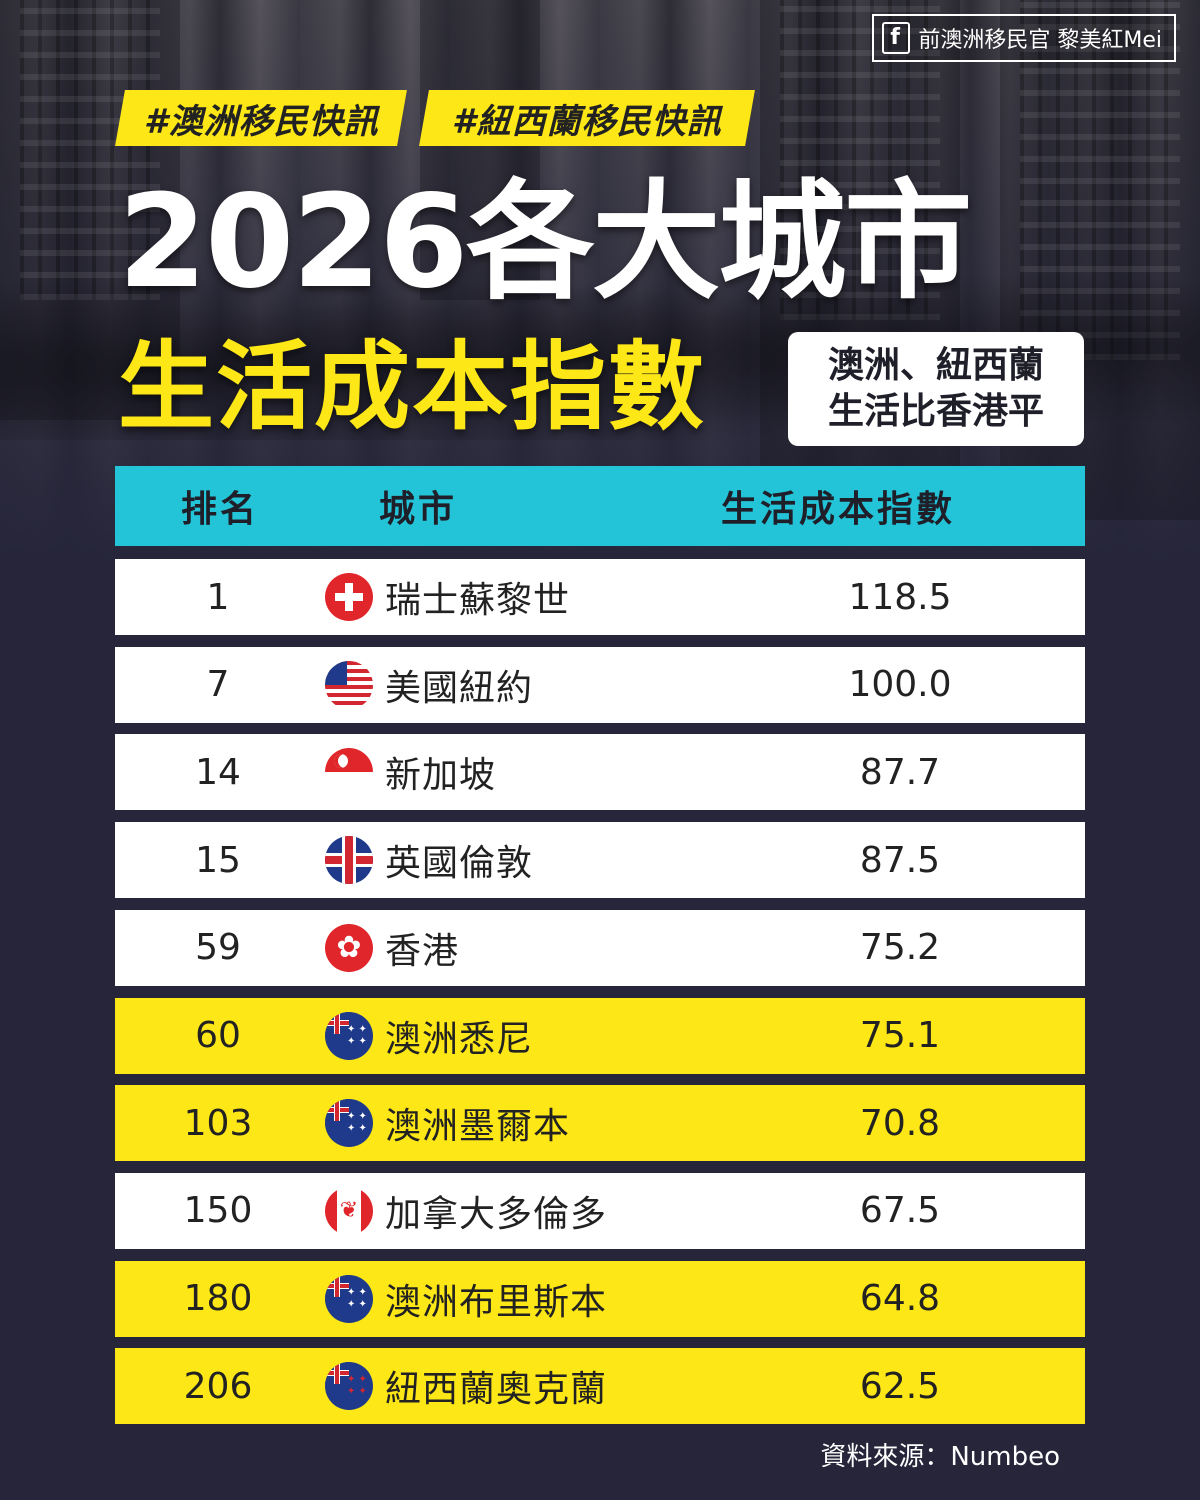 The image size is (1200, 1500). I want to click on row-city: 美國紐約, so click(459, 688).